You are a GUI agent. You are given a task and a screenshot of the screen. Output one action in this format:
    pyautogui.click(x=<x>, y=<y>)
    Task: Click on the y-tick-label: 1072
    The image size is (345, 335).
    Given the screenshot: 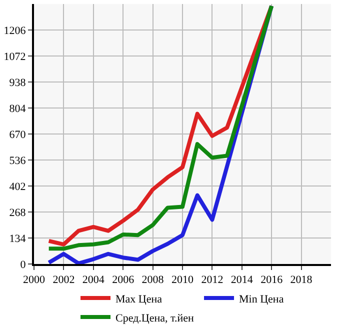 What is the action you would take?
    pyautogui.click(x=15, y=56)
    